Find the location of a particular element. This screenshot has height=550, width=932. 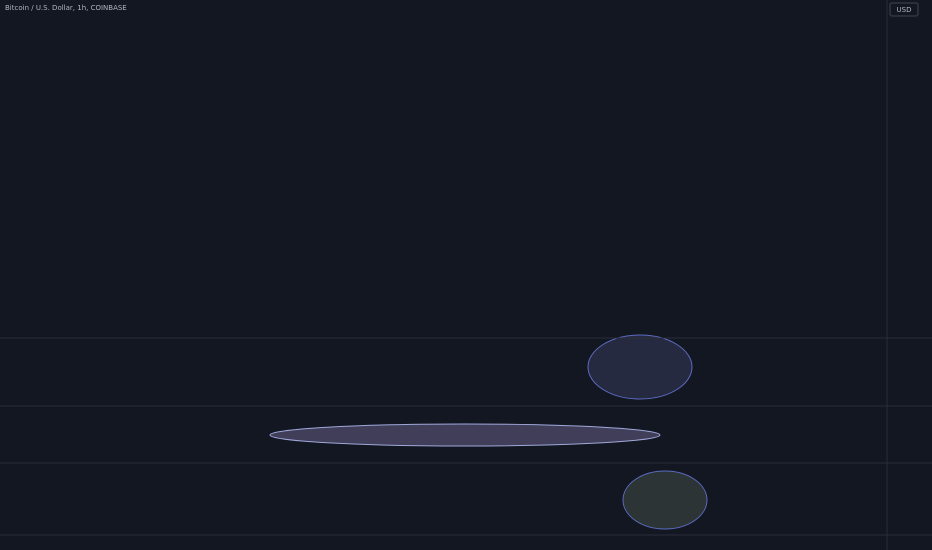

currency-button is located at coordinates (904, 9).